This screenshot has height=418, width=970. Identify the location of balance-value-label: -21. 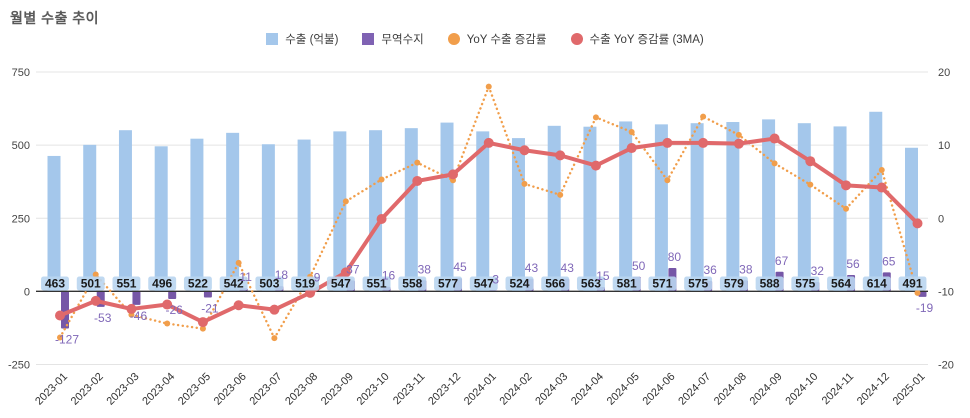
(210, 309).